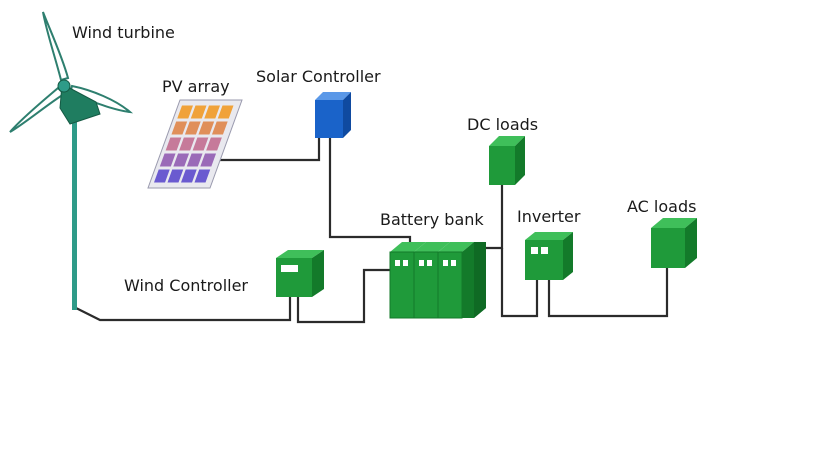  Describe the element at coordinates (266, 150) in the screenshot. I see `wire-pv-to-solar-controller` at that location.